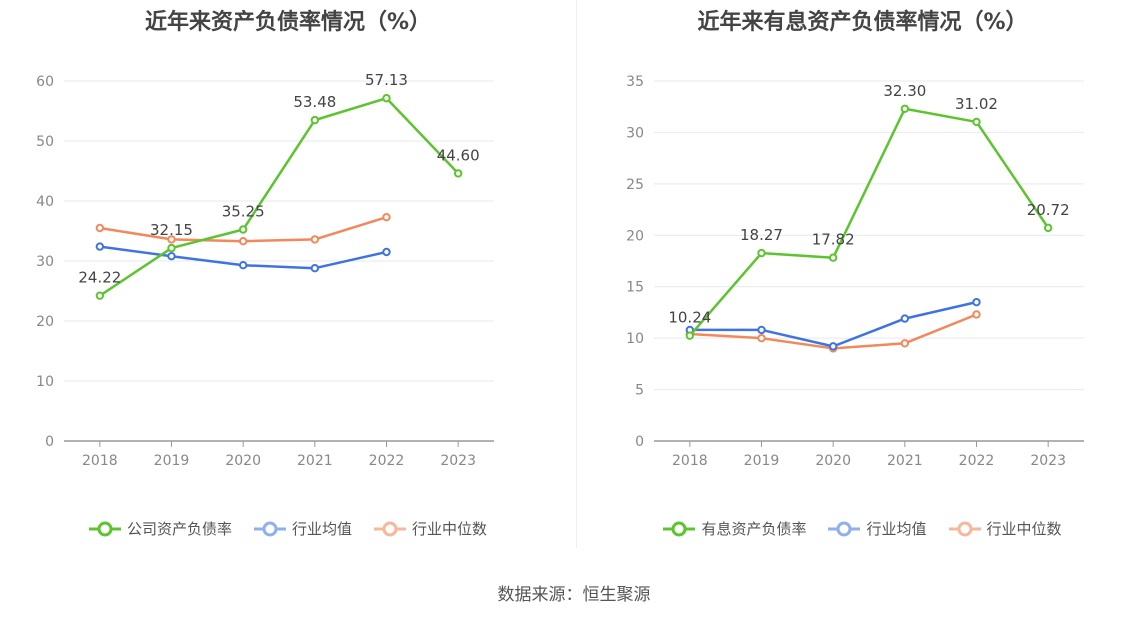 This screenshot has width=1148, height=619. Describe the element at coordinates (635, 288) in the screenshot. I see `y-tick-label: 15` at that location.